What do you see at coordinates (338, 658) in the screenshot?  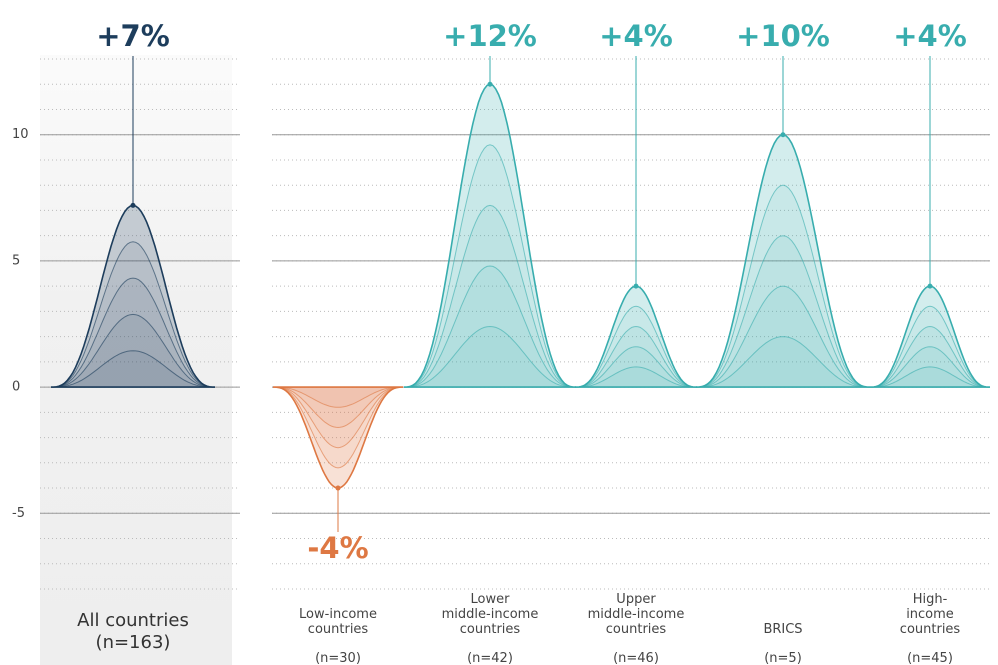 I see `sample-size: (n=30)` at bounding box center [338, 658].